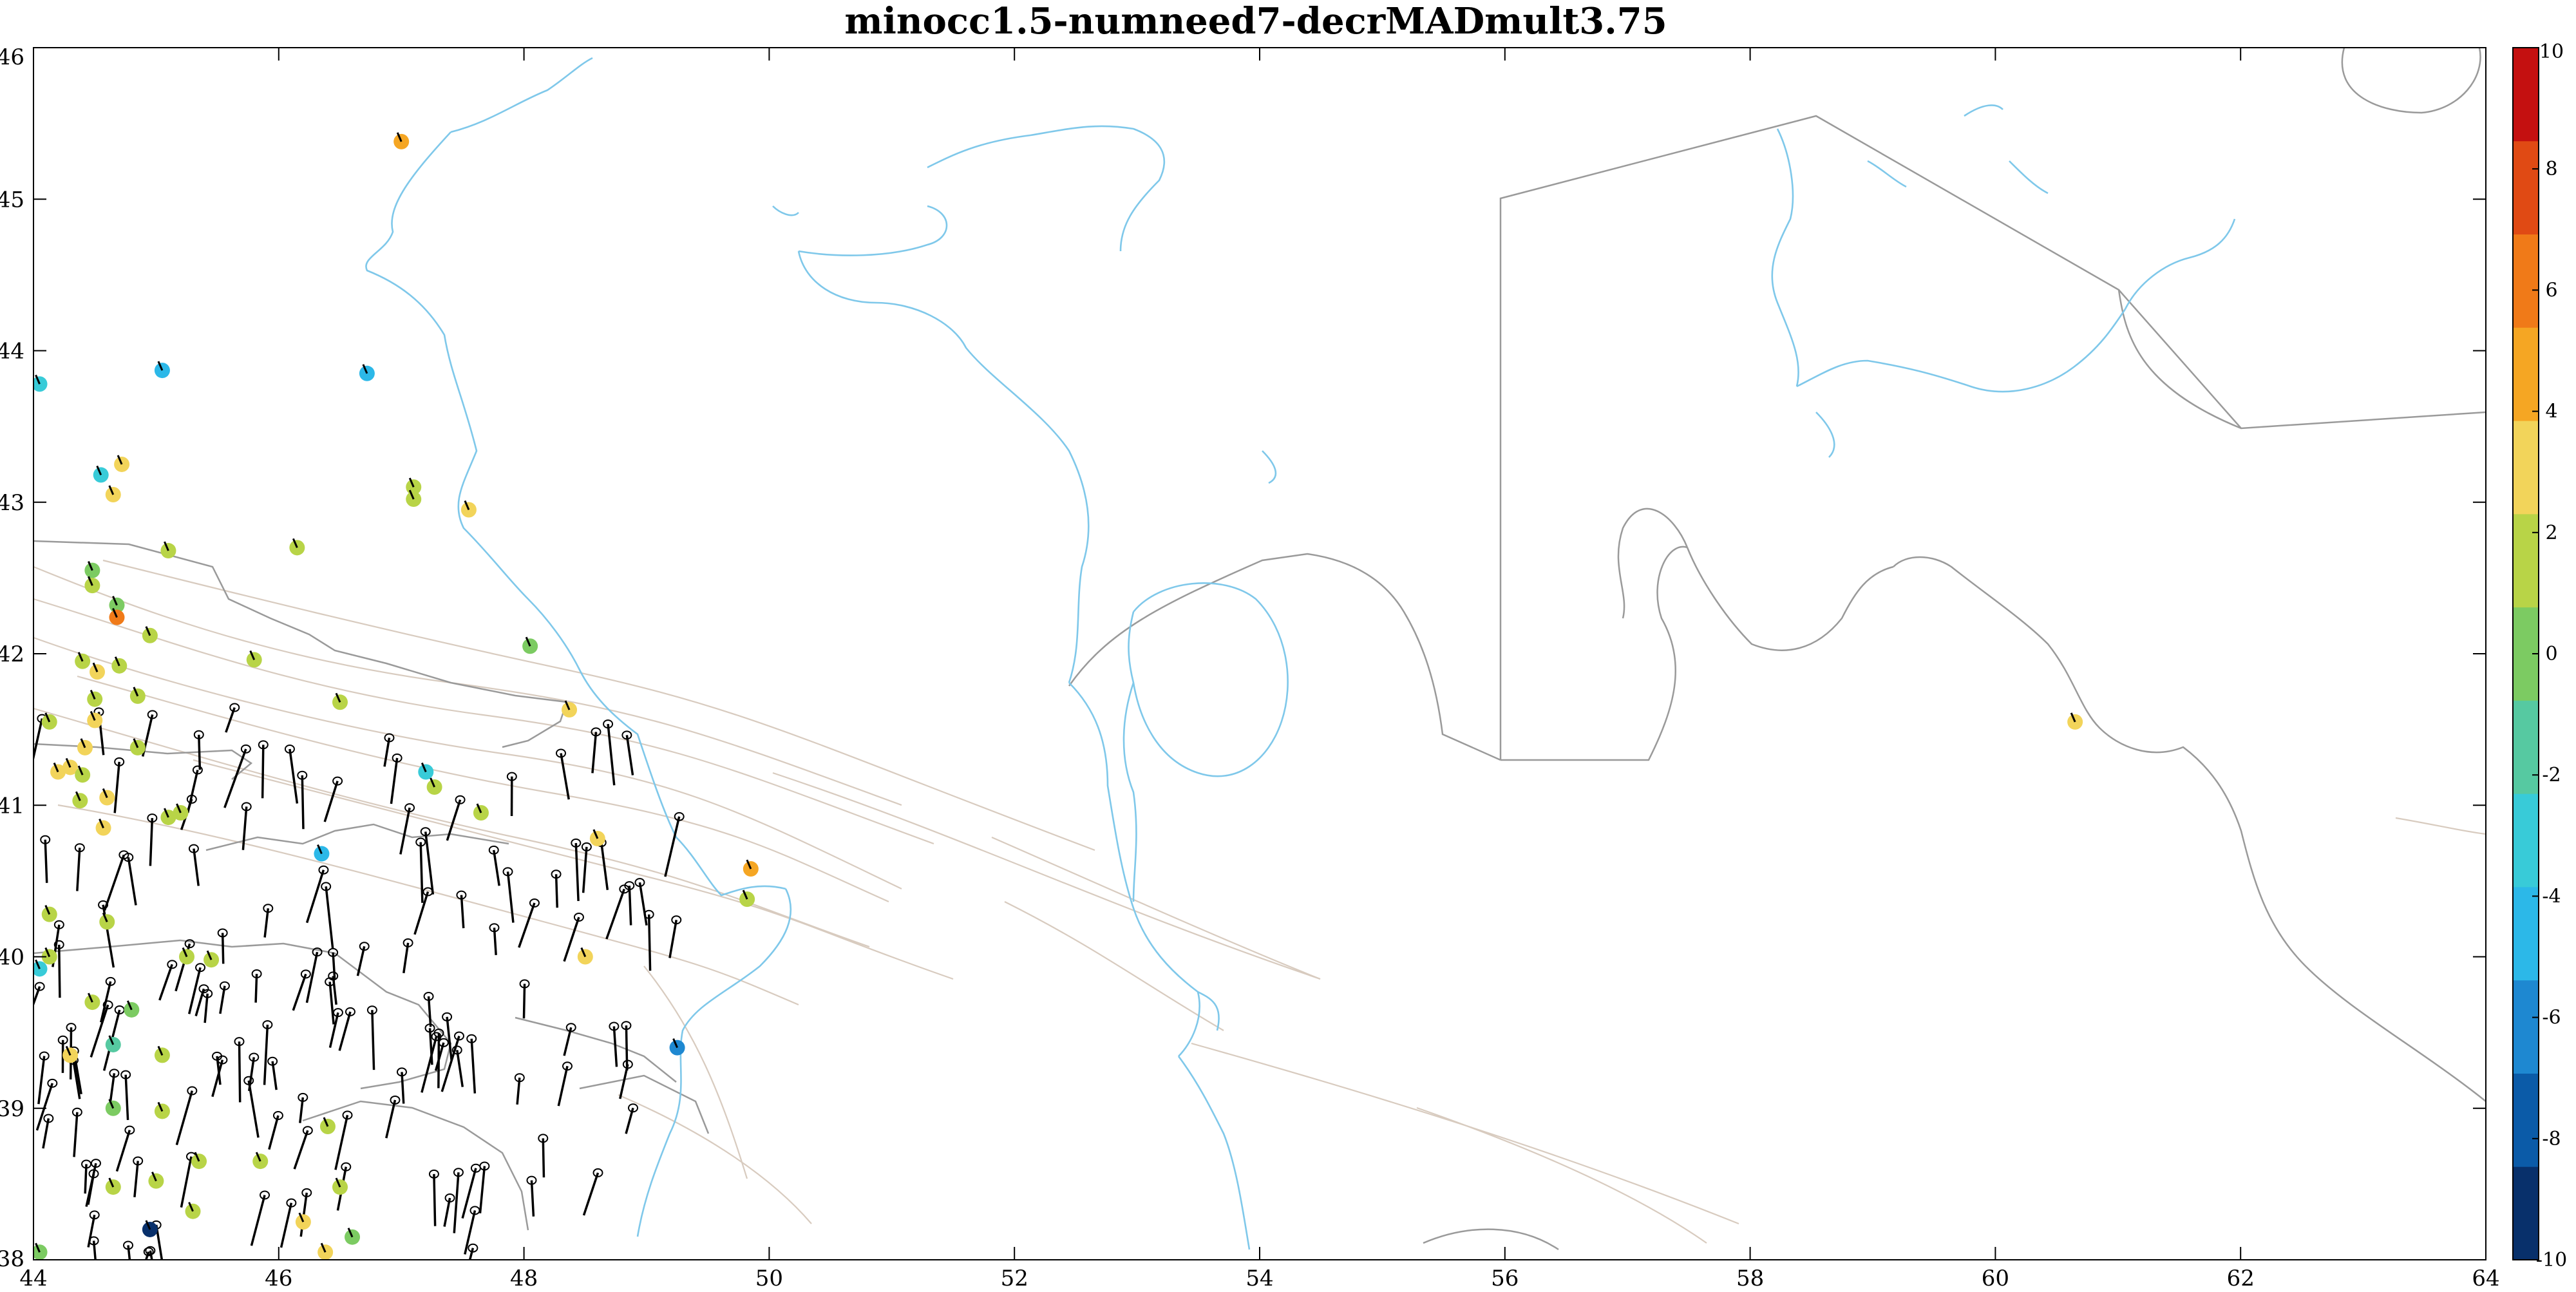  What do you see at coordinates (2485, 1278) in the screenshot?
I see `x-tick-label: 64` at bounding box center [2485, 1278].